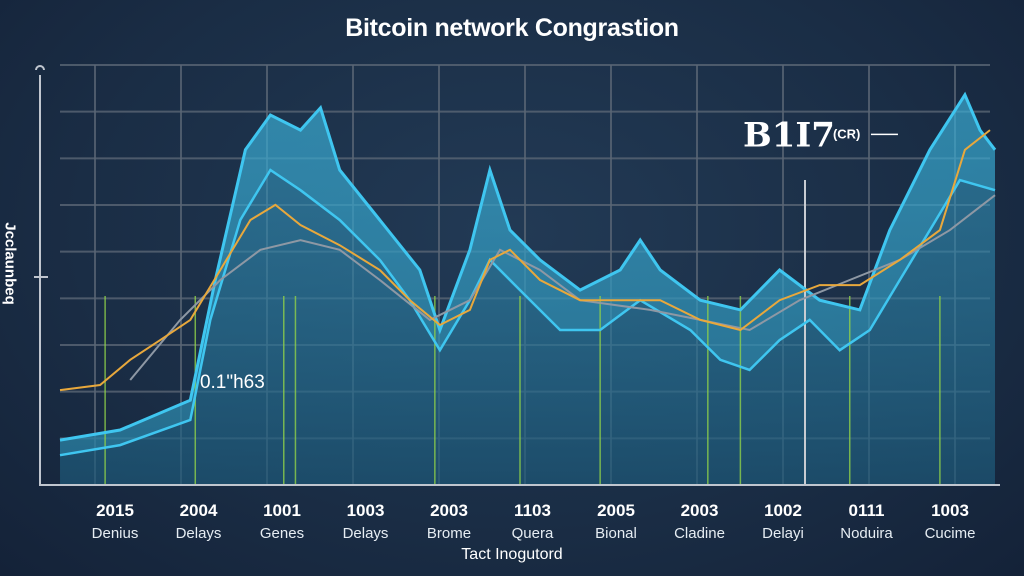 This screenshot has width=1024, height=576. Describe the element at coordinates (449, 533) in the screenshot. I see `x-tick-sublabel: Brome` at that location.